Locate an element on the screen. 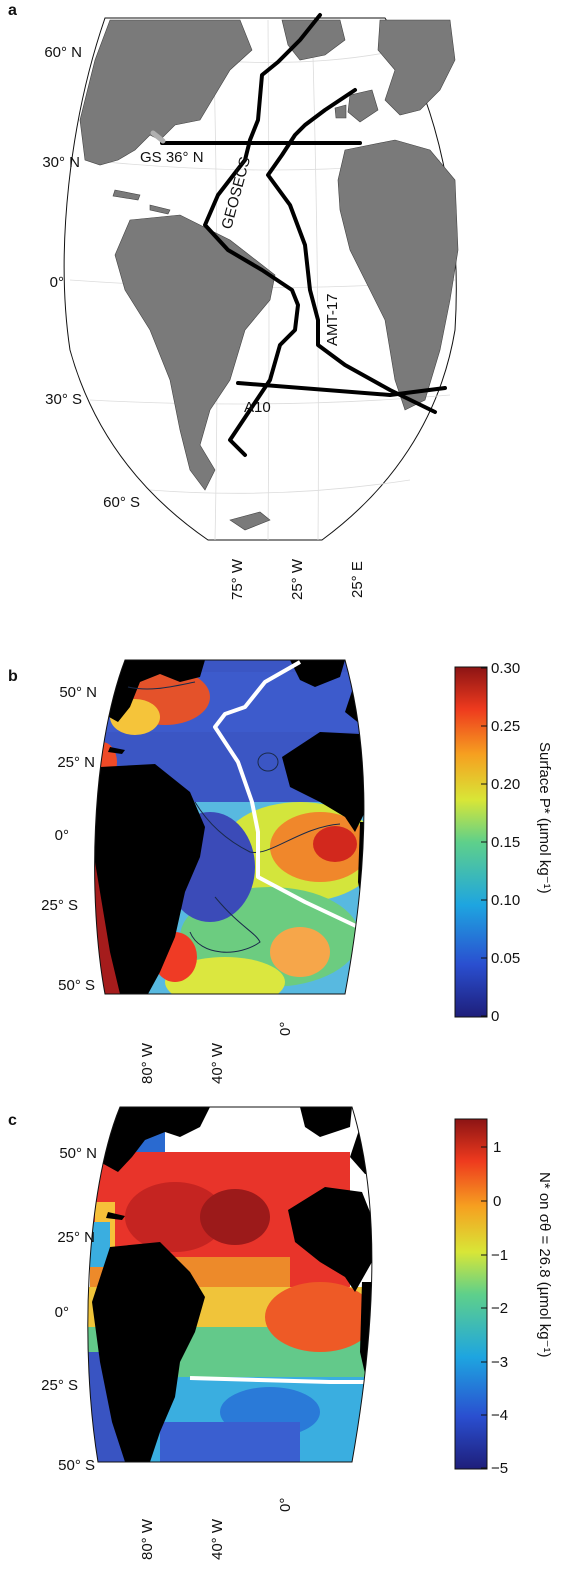  cb-tick-c-2: −1 is located at coordinates (499, 1255).